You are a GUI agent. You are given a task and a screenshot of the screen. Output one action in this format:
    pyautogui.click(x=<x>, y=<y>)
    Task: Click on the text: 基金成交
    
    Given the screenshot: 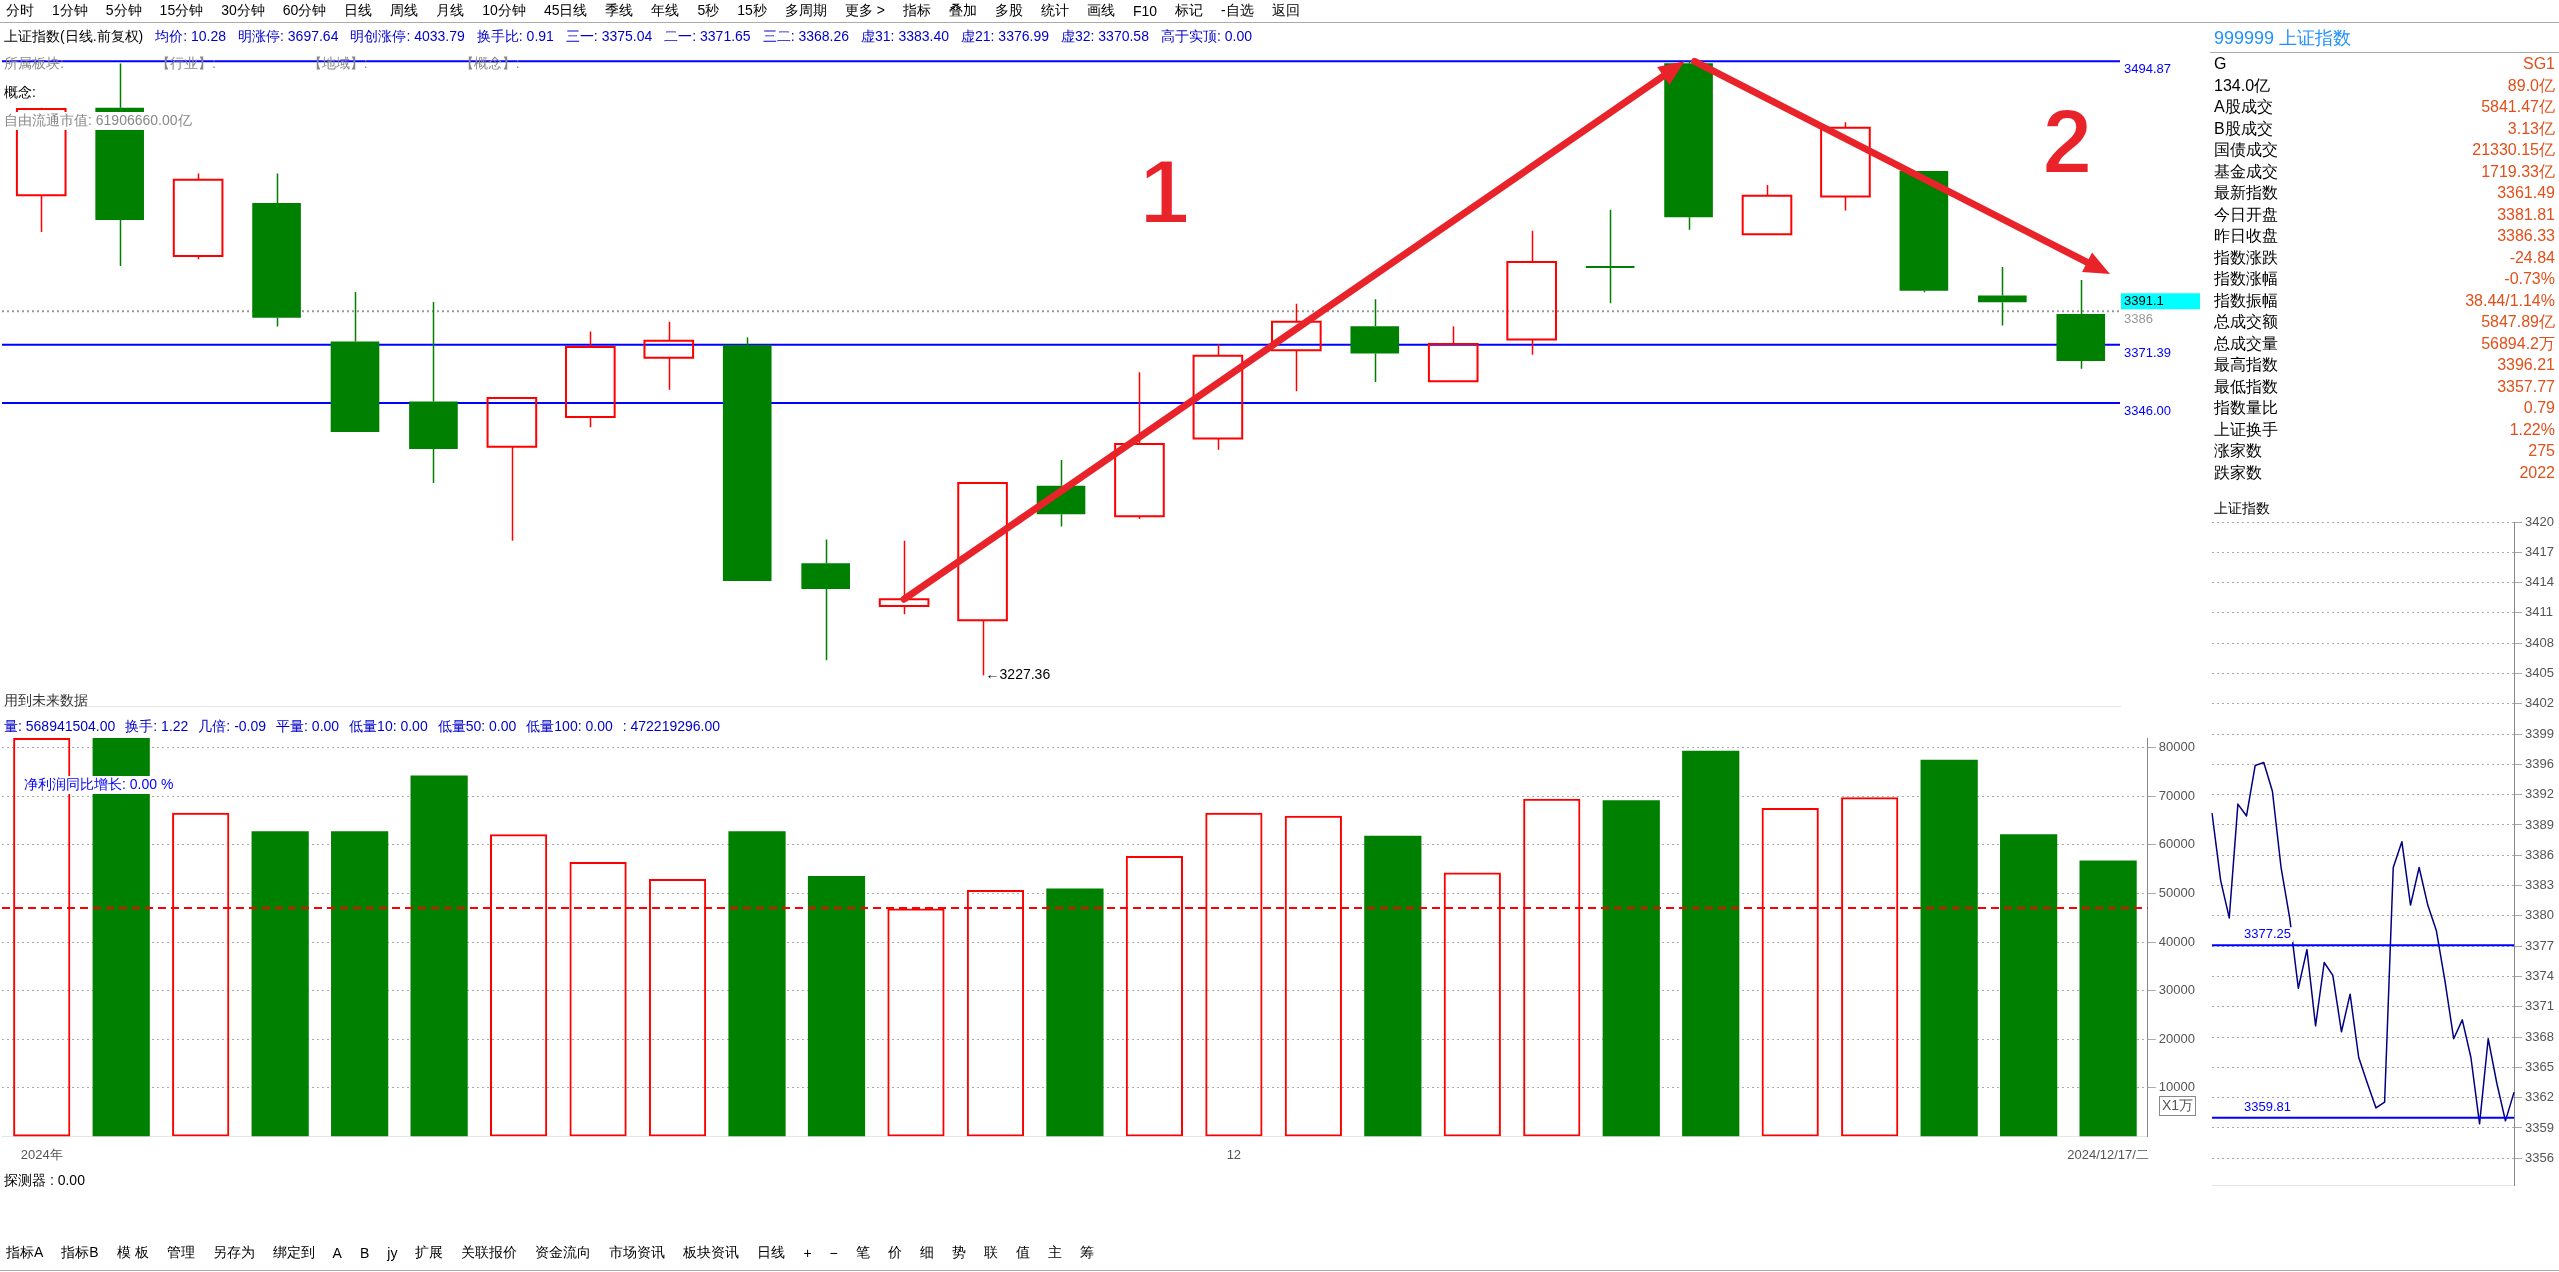 What is the action you would take?
    pyautogui.click(x=2246, y=171)
    